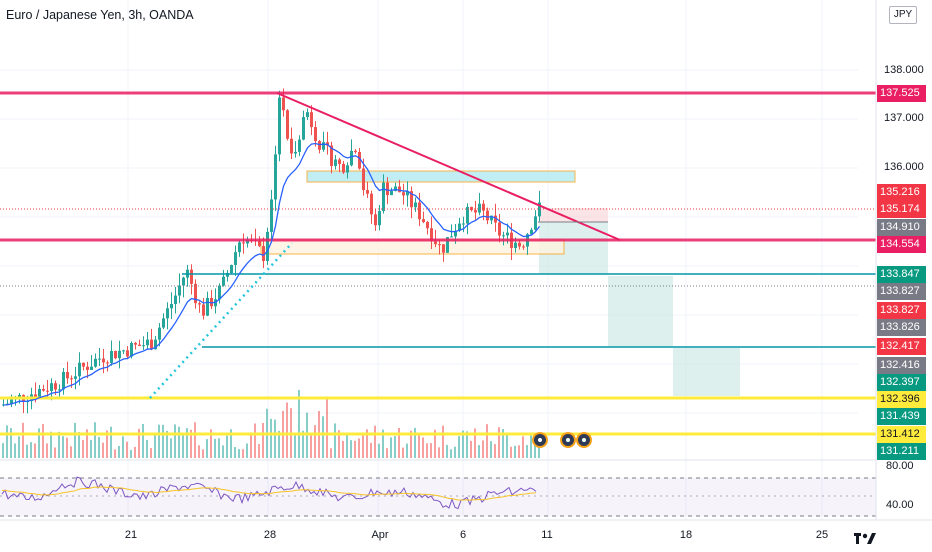  I want to click on rsi-band, so click(438, 497).